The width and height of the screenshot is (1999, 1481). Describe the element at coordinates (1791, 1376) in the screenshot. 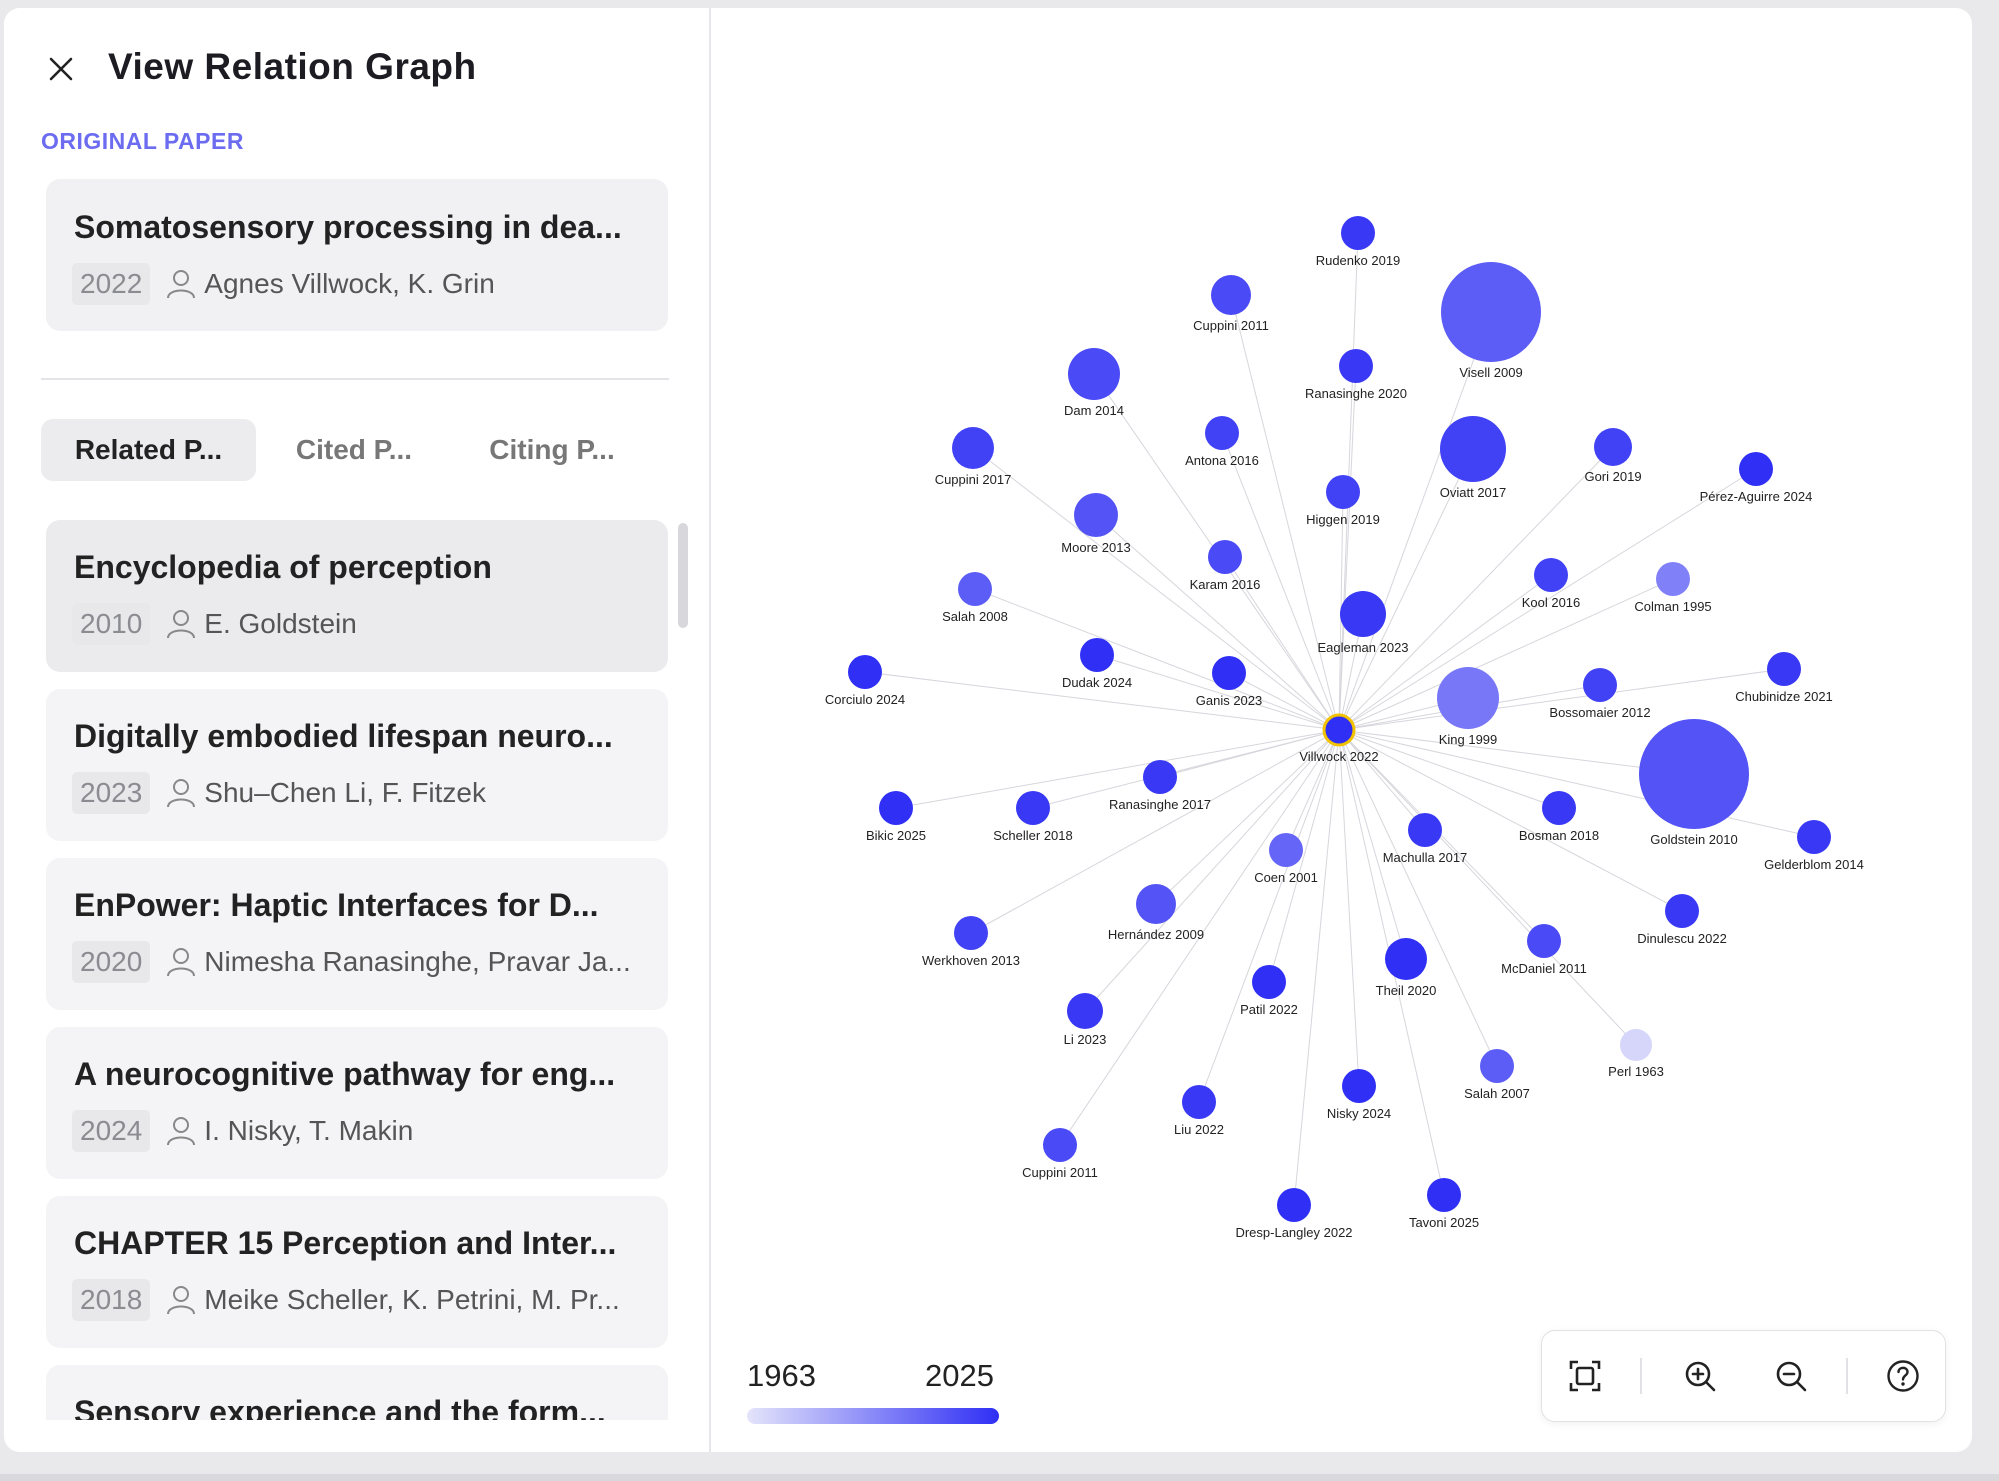

I see `zoom-out-button` at that location.